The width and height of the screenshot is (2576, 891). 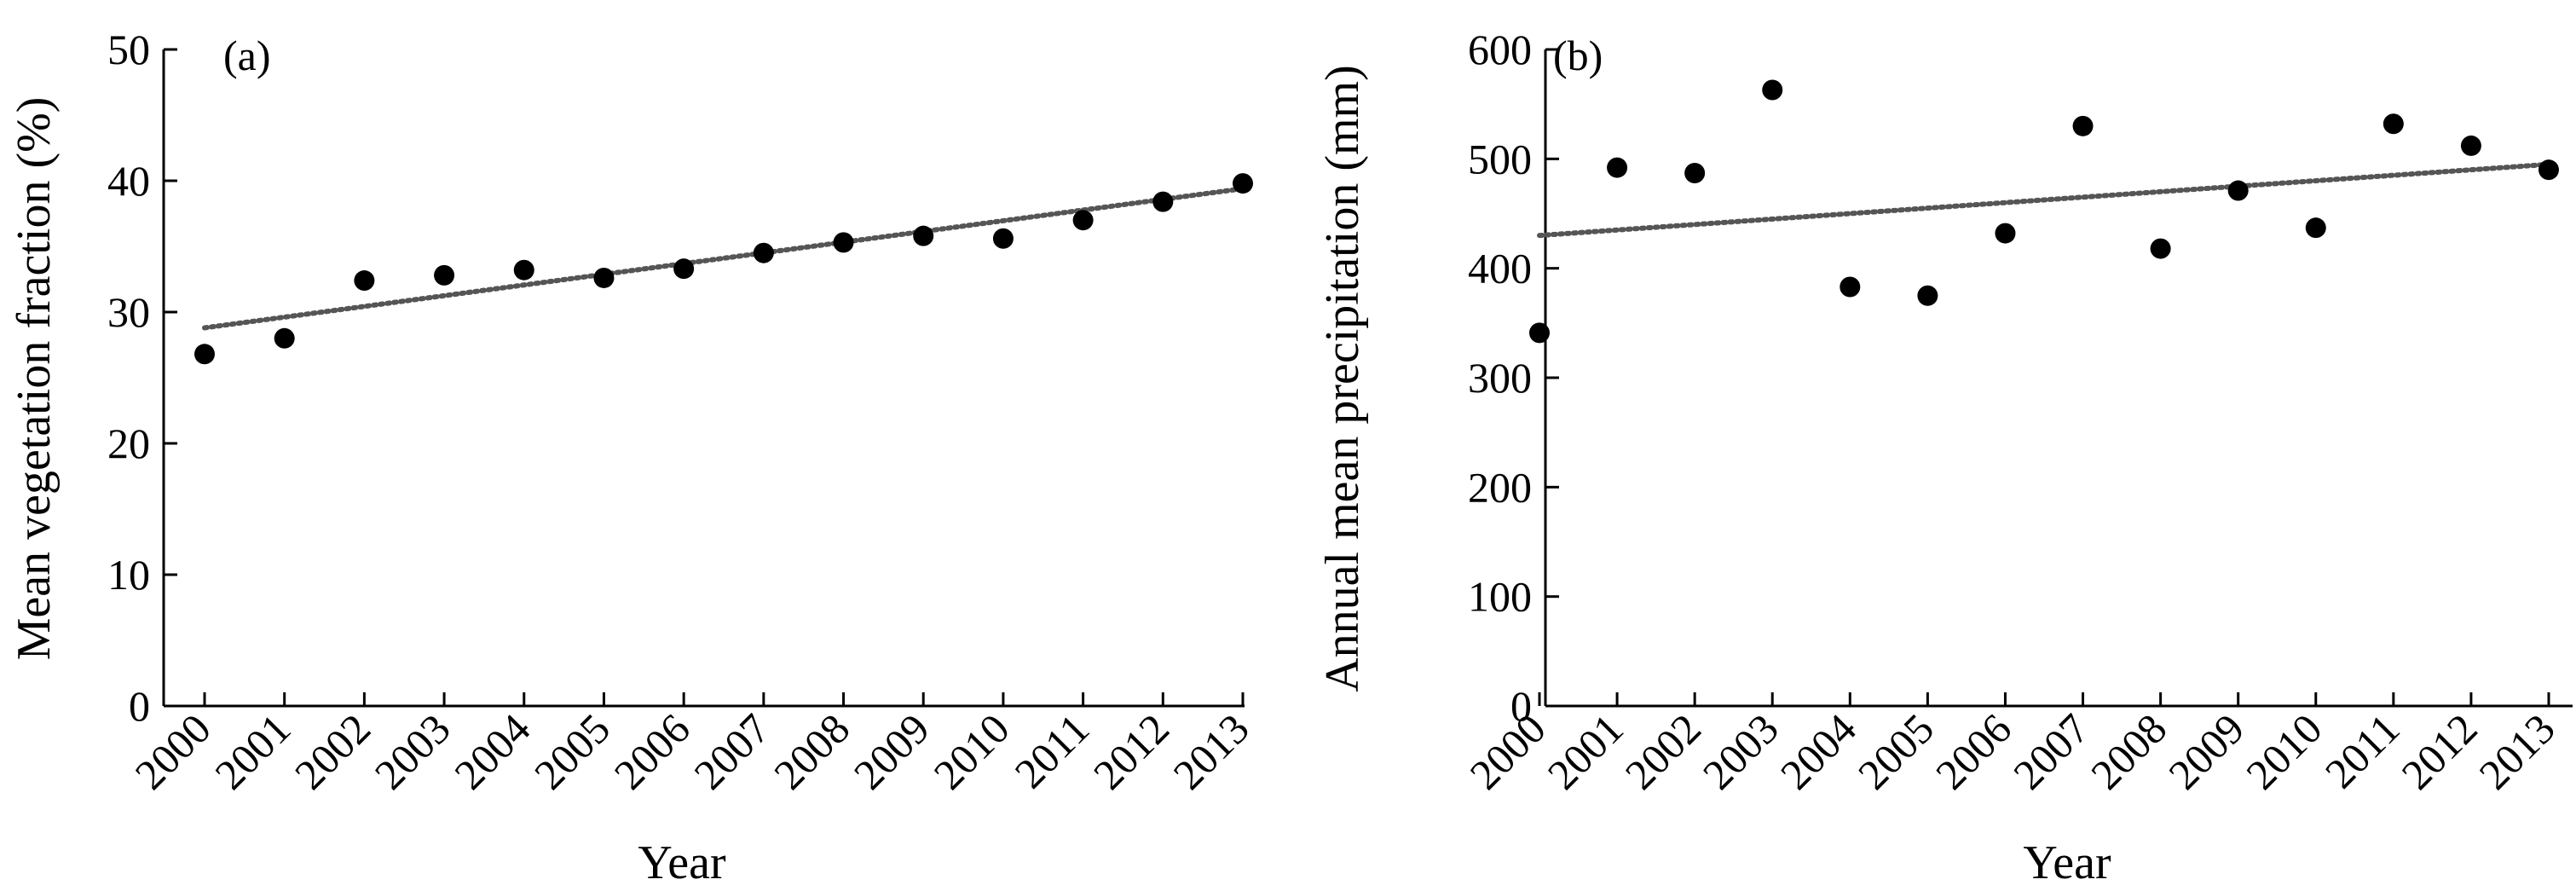 I want to click on y-tick-label: 400, so click(x=1500, y=269).